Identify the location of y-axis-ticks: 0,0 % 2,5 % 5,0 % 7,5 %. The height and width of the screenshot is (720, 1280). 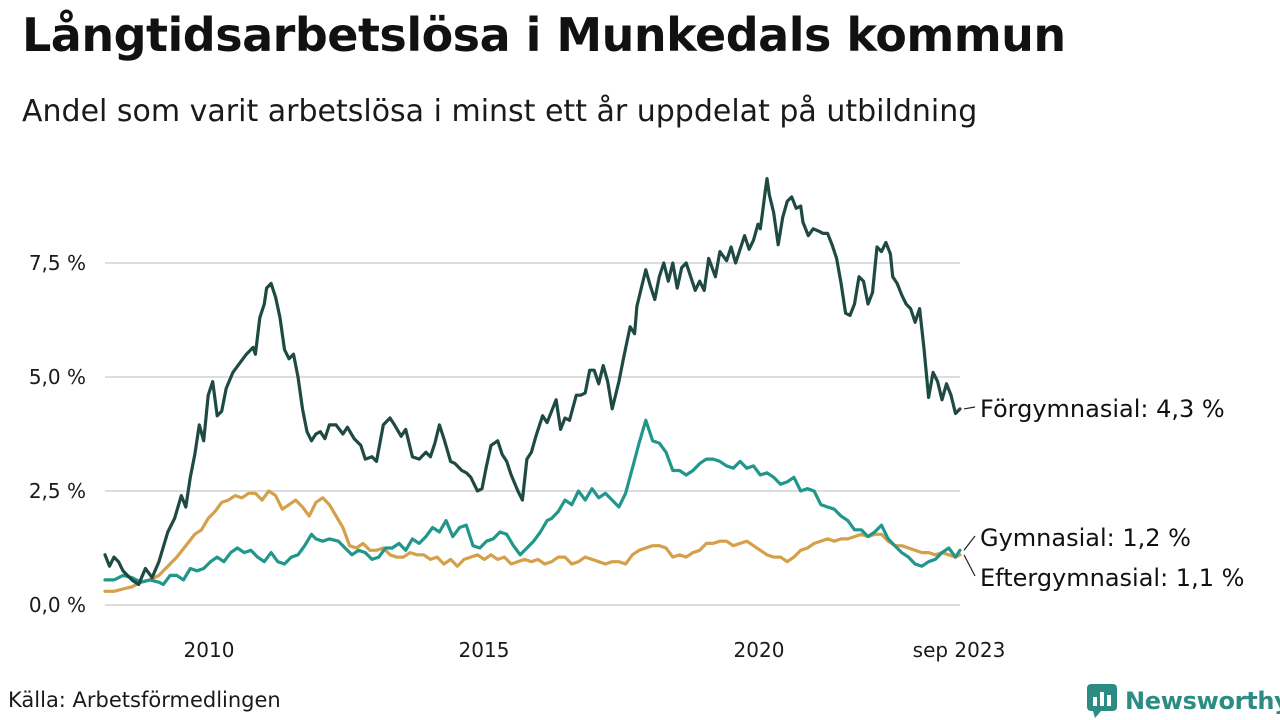
(57, 434).